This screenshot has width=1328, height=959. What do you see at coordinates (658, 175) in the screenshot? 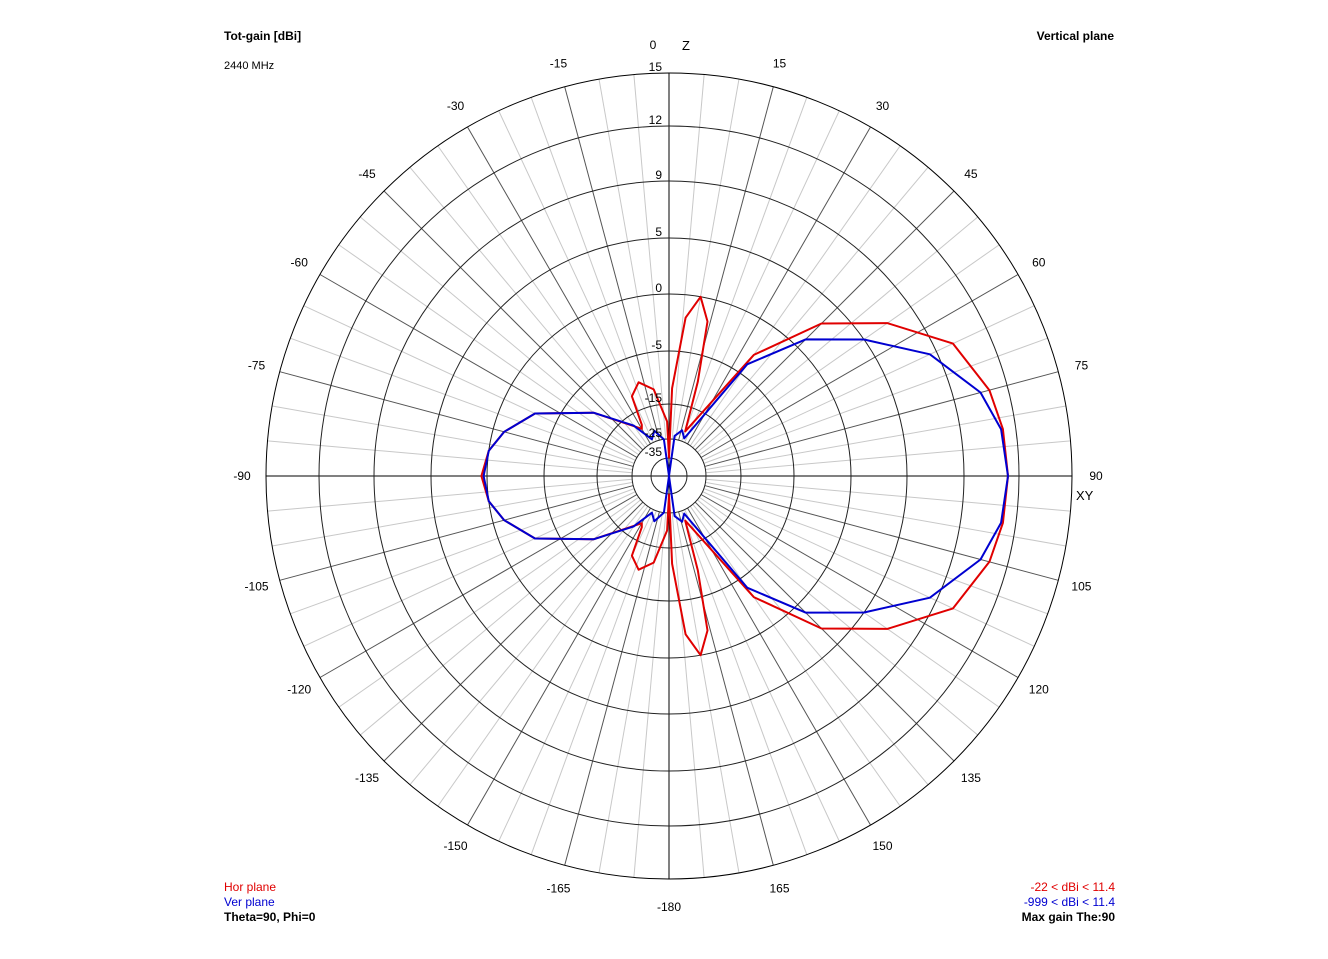
I see `radial-tick-label: 9` at bounding box center [658, 175].